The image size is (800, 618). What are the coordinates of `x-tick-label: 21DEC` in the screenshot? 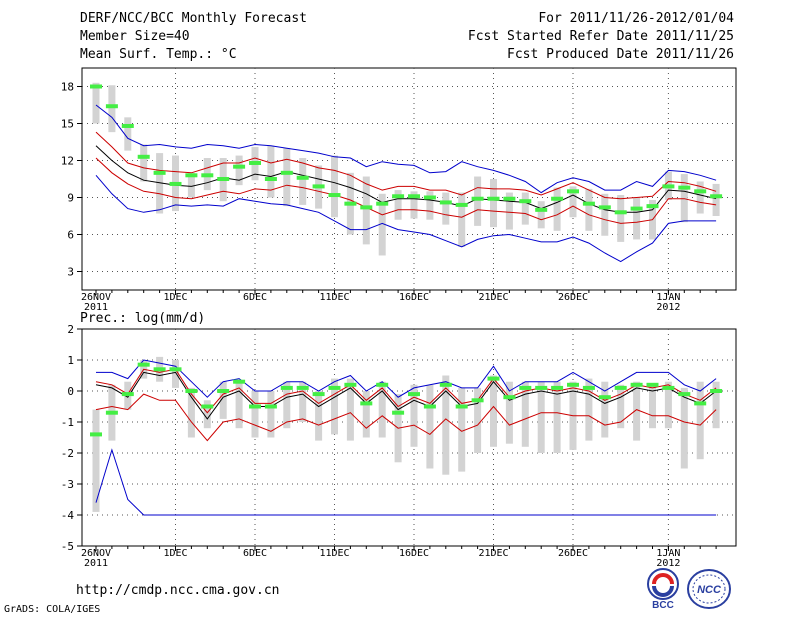 It's located at (493, 297).